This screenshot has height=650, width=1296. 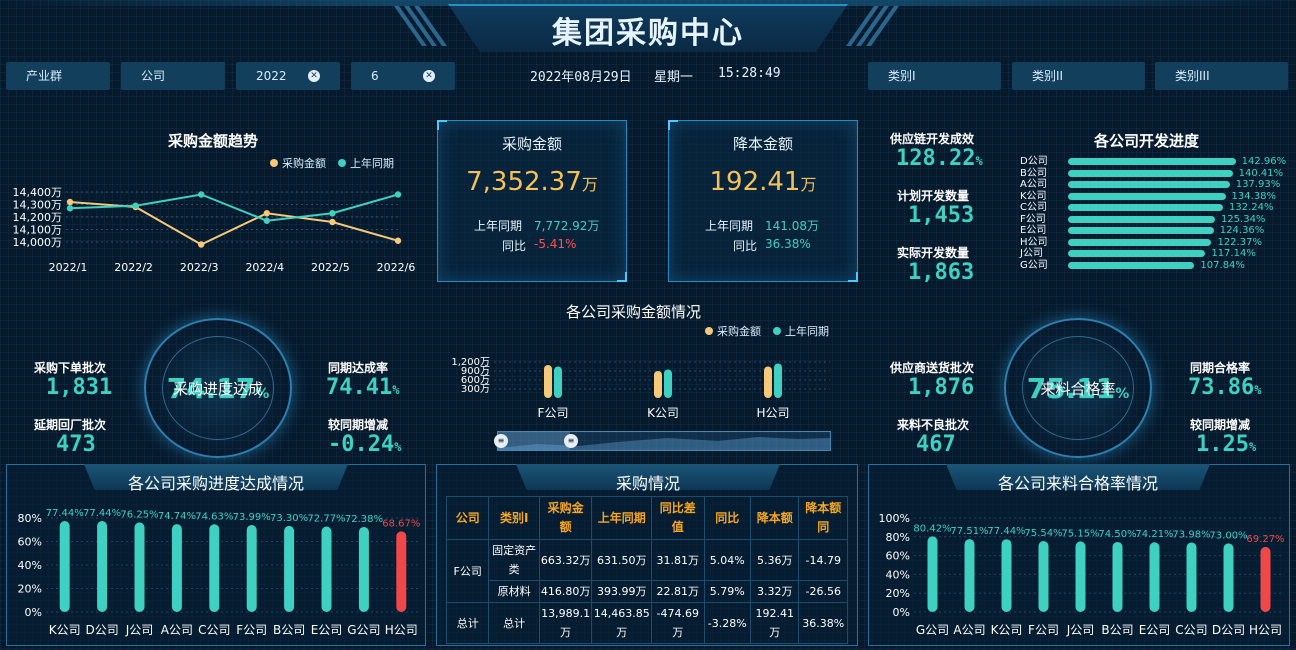 What do you see at coordinates (1228, 535) in the screenshot?
I see `bar-value-label: 73.00%` at bounding box center [1228, 535].